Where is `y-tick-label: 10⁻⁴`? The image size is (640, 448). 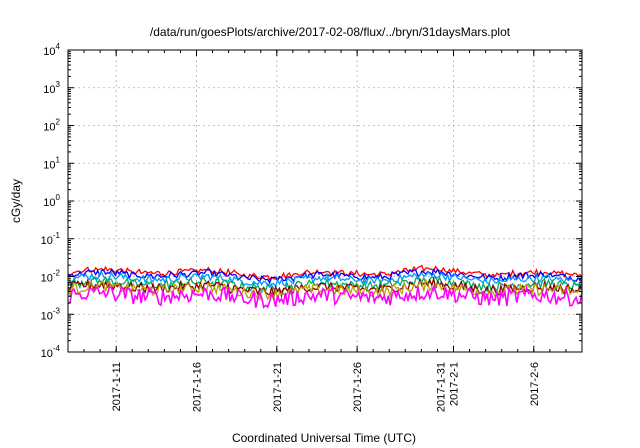
y-tick-label: 10⁻⁴ is located at coordinates (51, 352).